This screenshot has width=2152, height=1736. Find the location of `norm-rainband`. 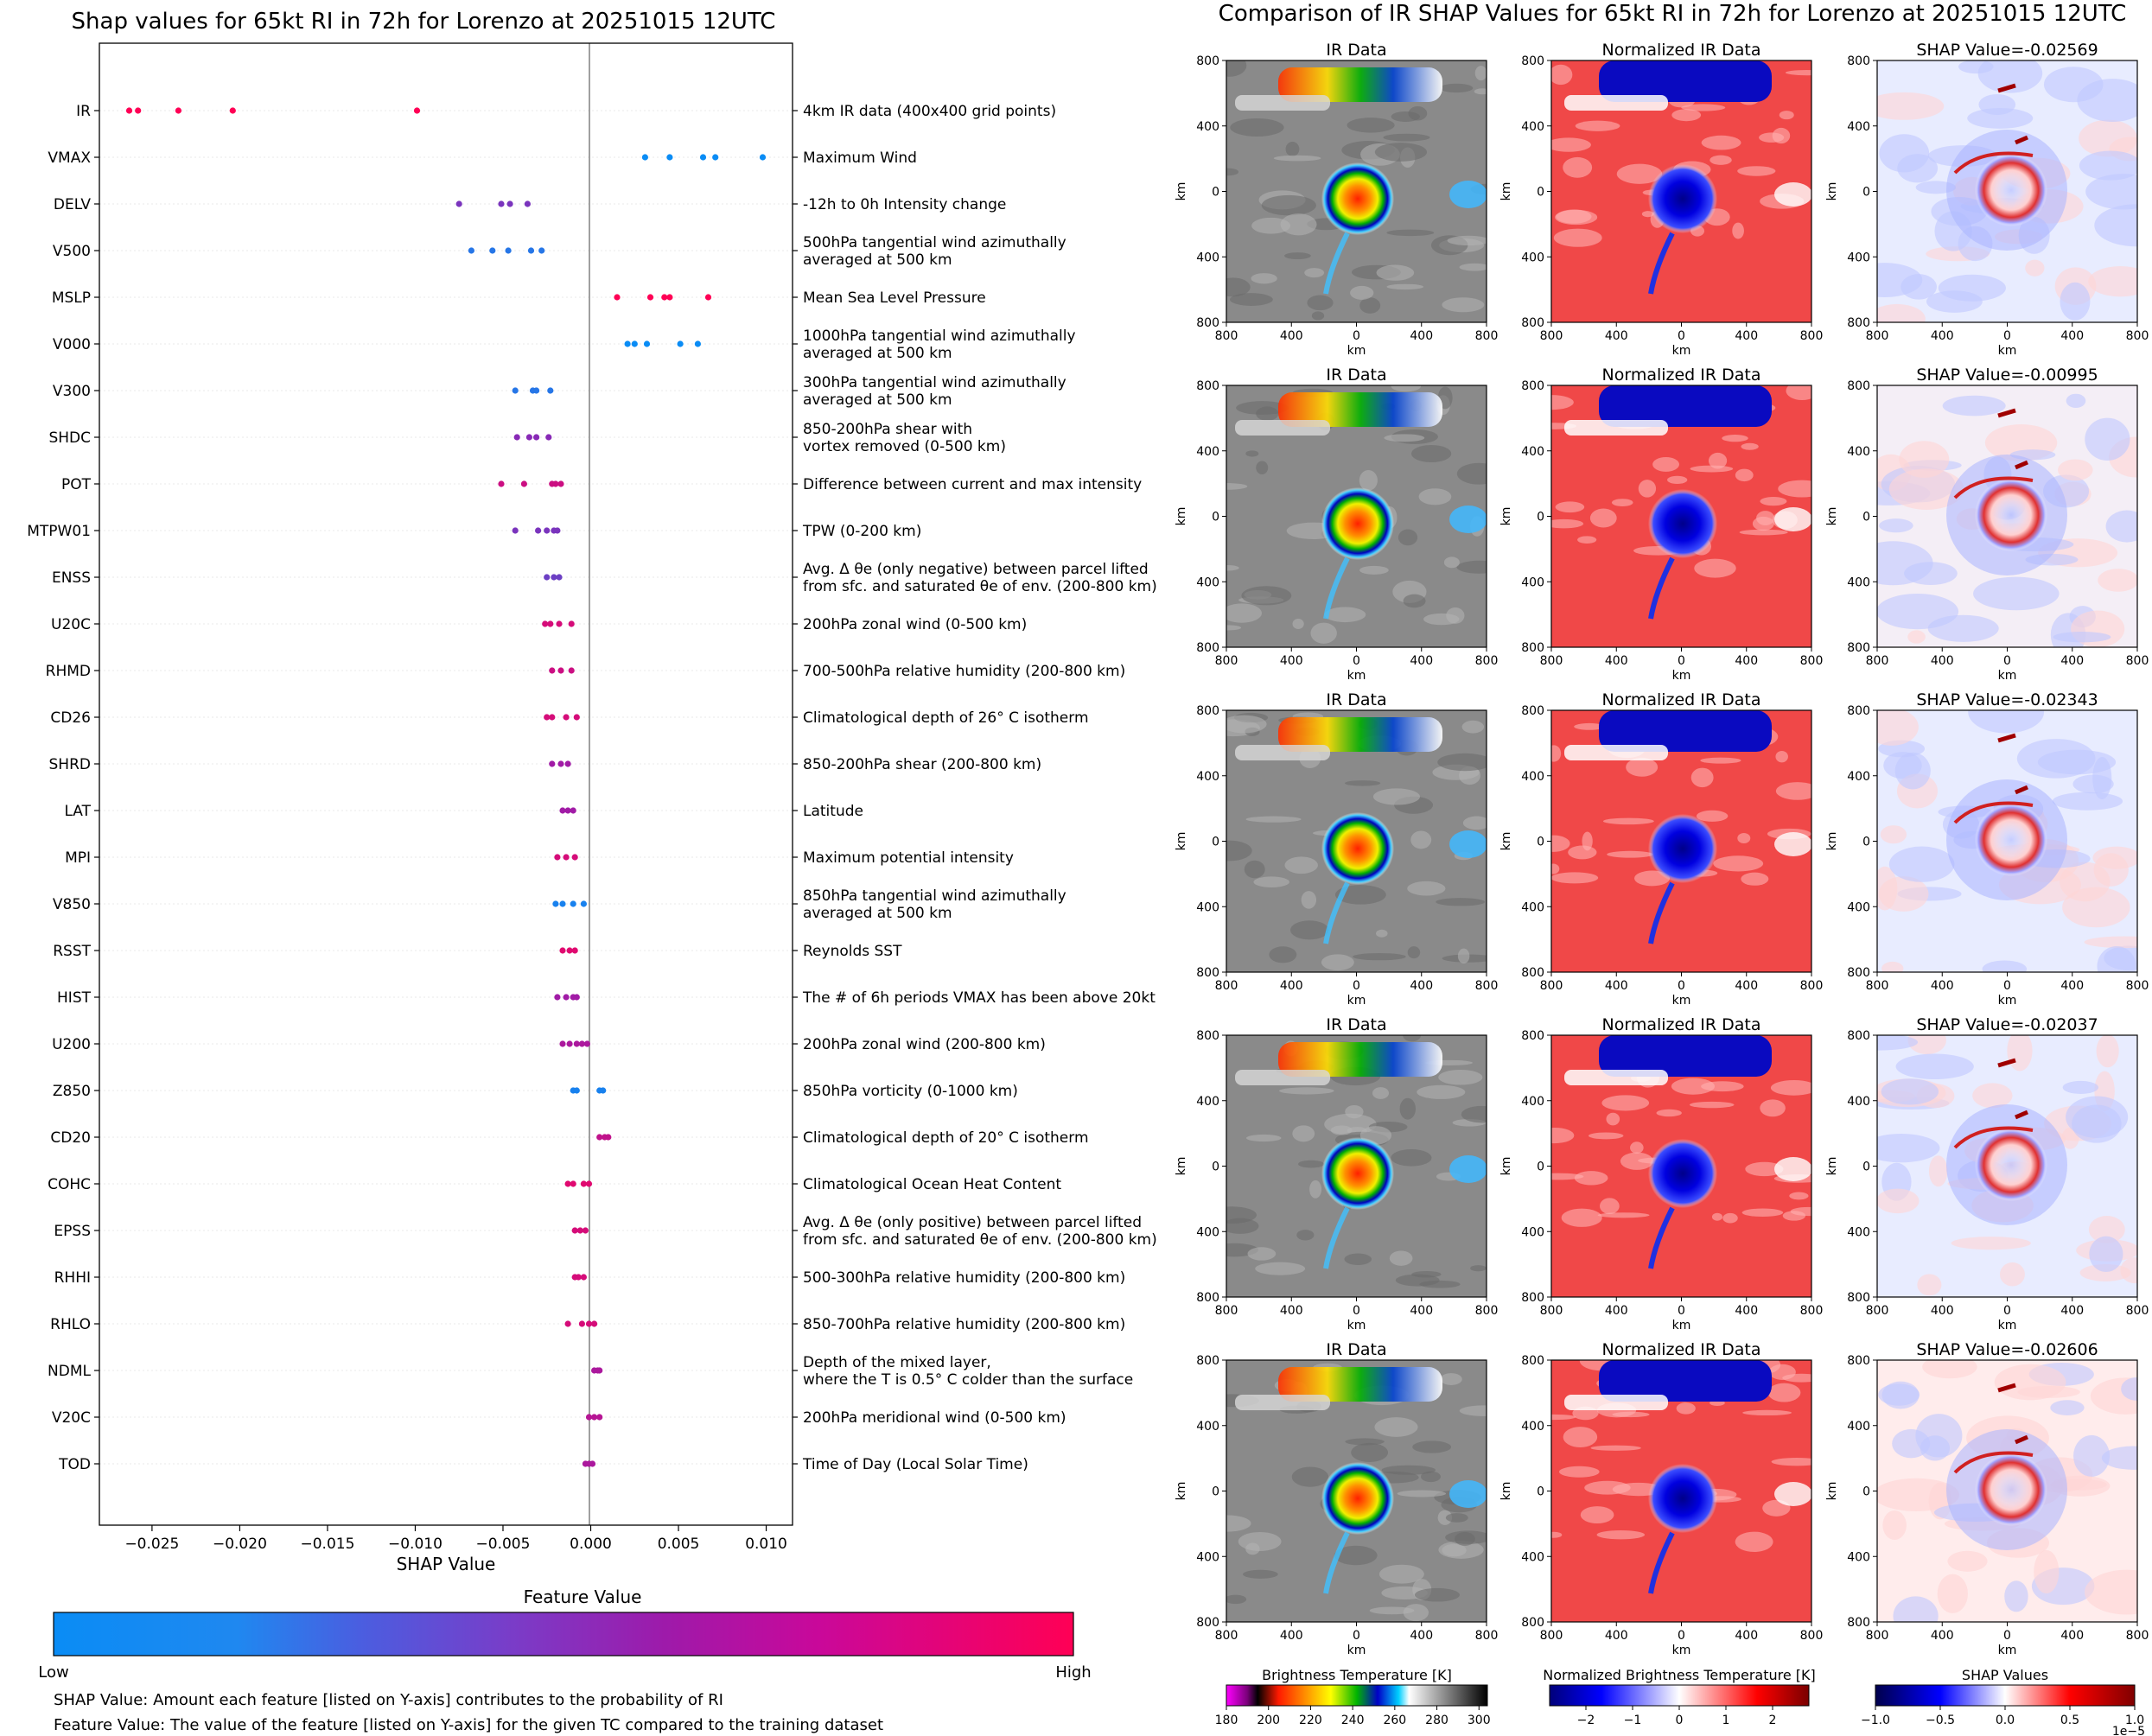

norm-rainband is located at coordinates (1661, 913).